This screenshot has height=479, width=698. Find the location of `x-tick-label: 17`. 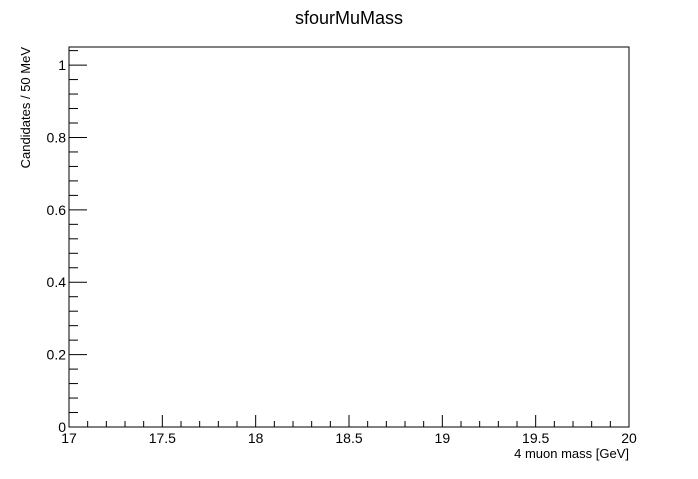

x-tick-label: 17 is located at coordinates (69, 438).